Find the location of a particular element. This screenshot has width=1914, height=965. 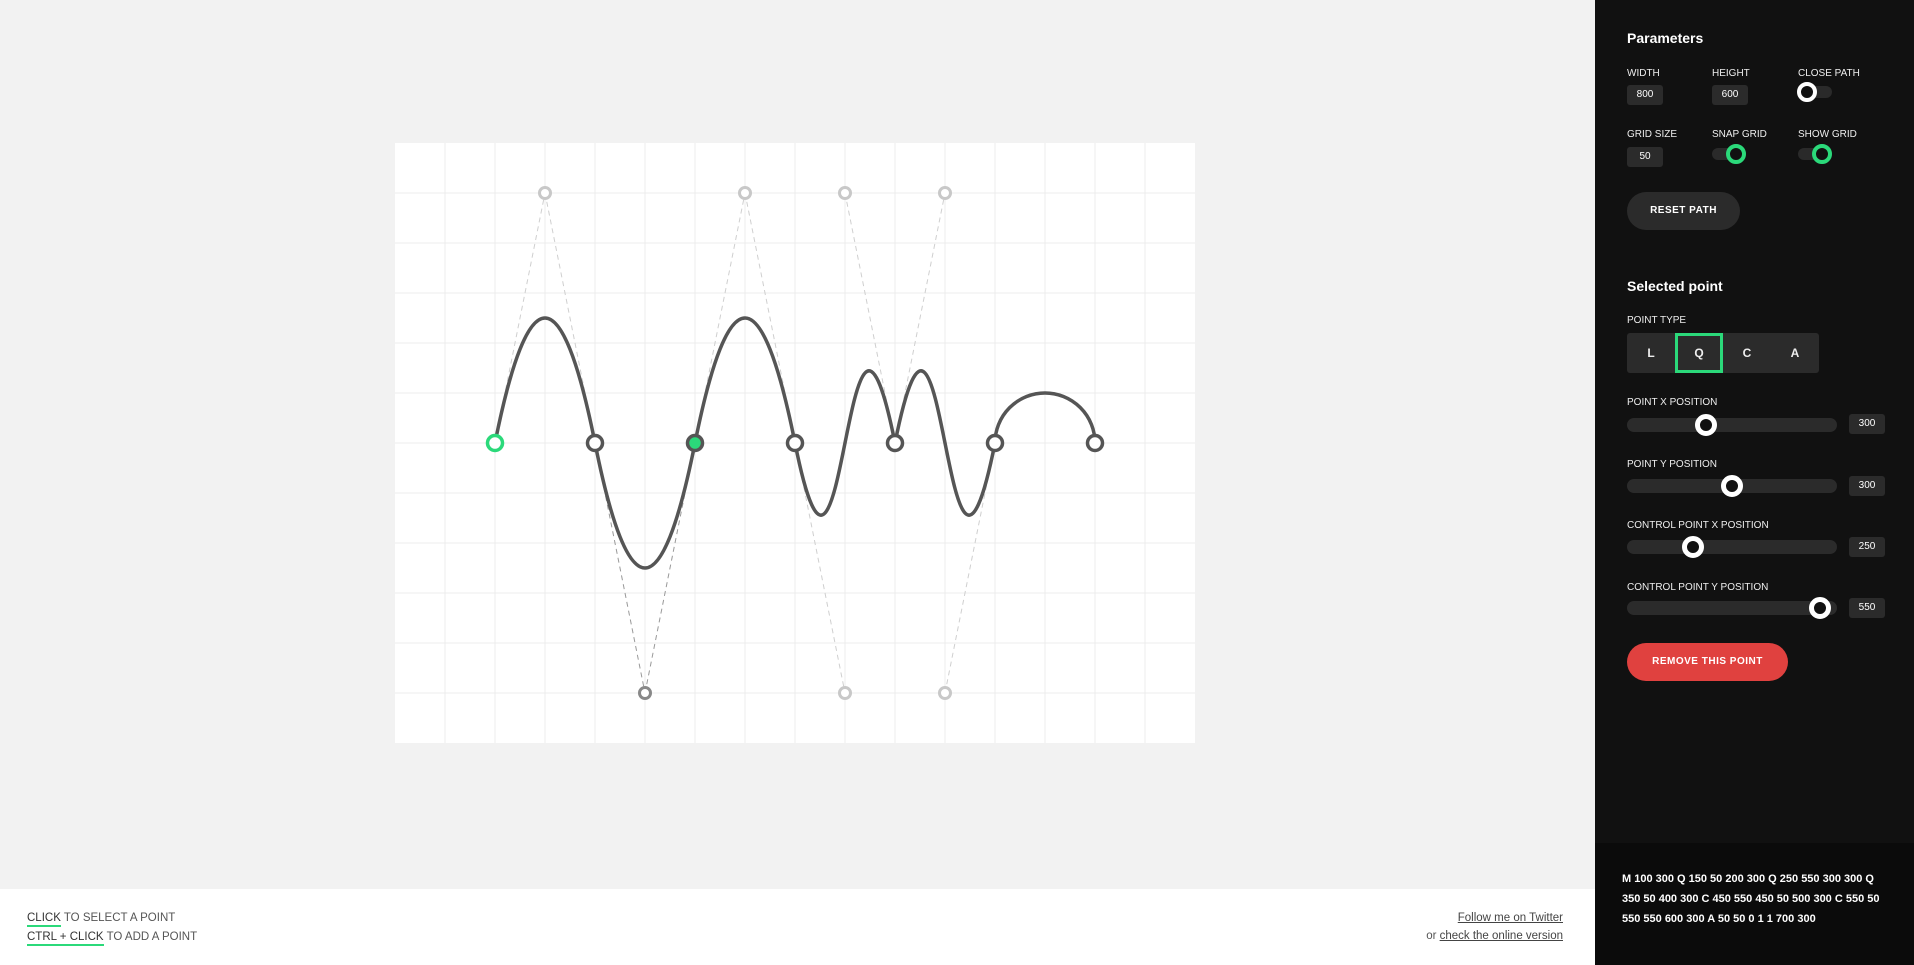

show-grid-label: SHOW GRID is located at coordinates (1827, 134).